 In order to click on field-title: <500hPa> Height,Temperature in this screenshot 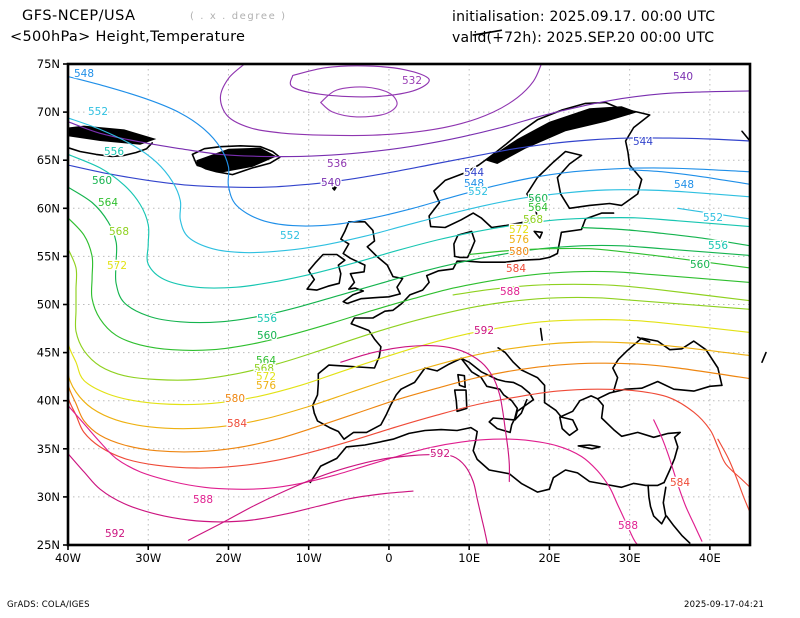, I will do `click(128, 37)`.